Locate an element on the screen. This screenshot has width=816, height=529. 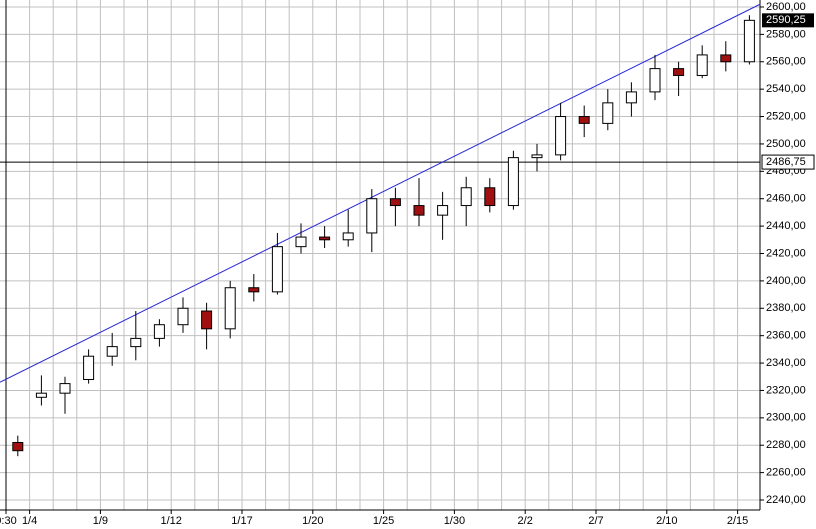
y-tick-label: 2540,00 is located at coordinates (786, 89).